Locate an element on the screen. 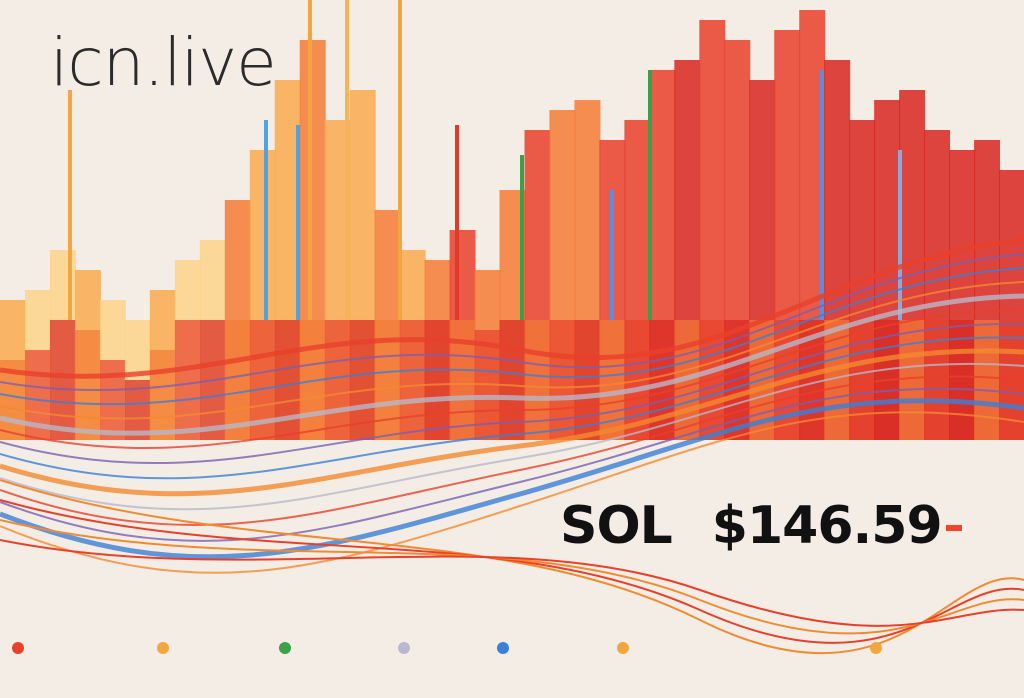 This screenshot has height=698, width=1024. ticker-symbol: SOL is located at coordinates (616, 526).